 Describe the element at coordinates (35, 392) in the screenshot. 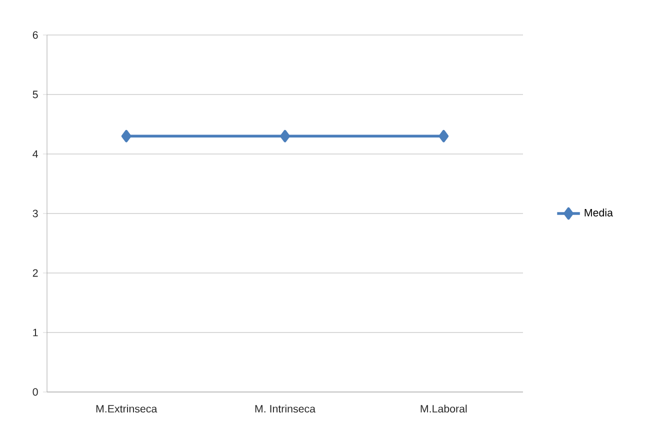

I see `y-tick-label: 0` at that location.